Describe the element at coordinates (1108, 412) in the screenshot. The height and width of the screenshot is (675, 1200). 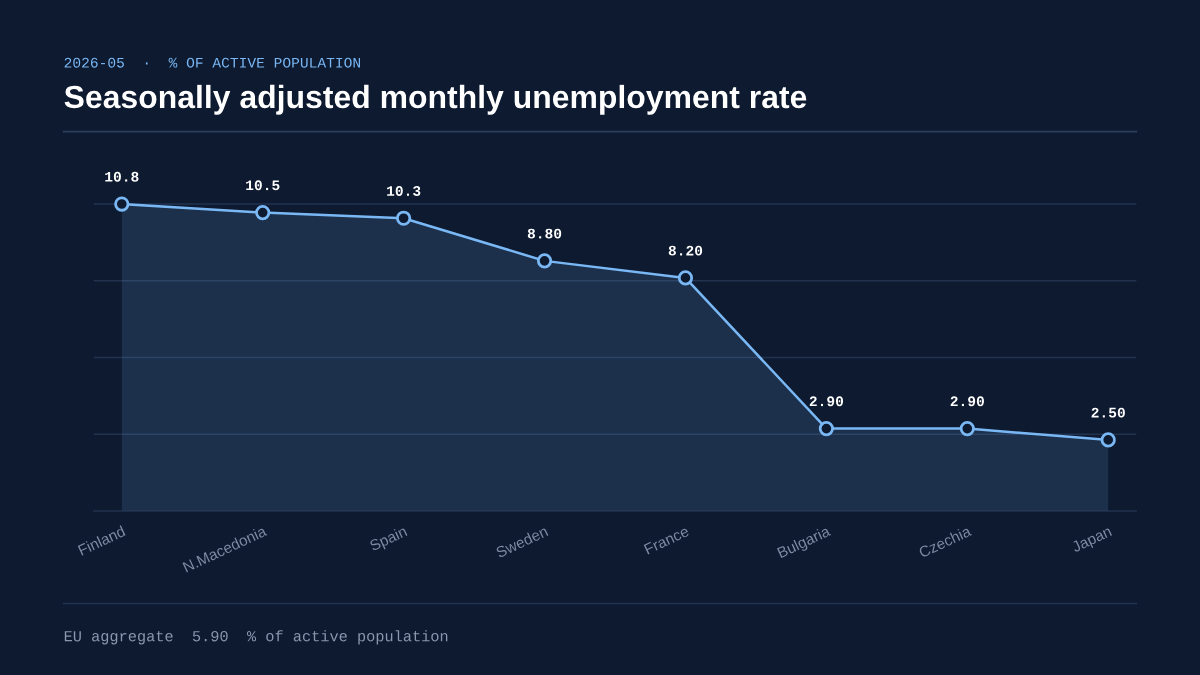
I see `data-label: 2.50` at that location.